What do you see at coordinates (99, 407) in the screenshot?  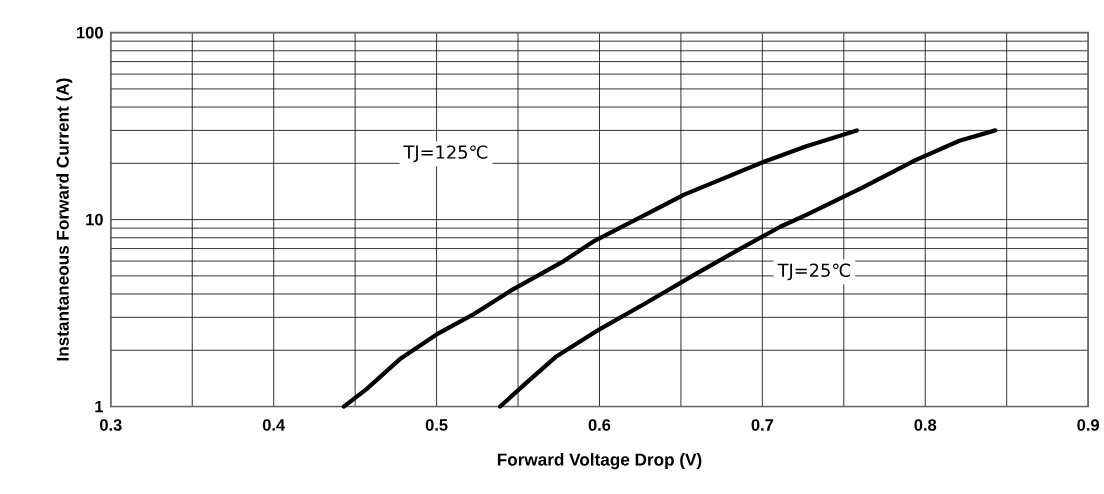 I see `y-tick-label: 1` at bounding box center [99, 407].